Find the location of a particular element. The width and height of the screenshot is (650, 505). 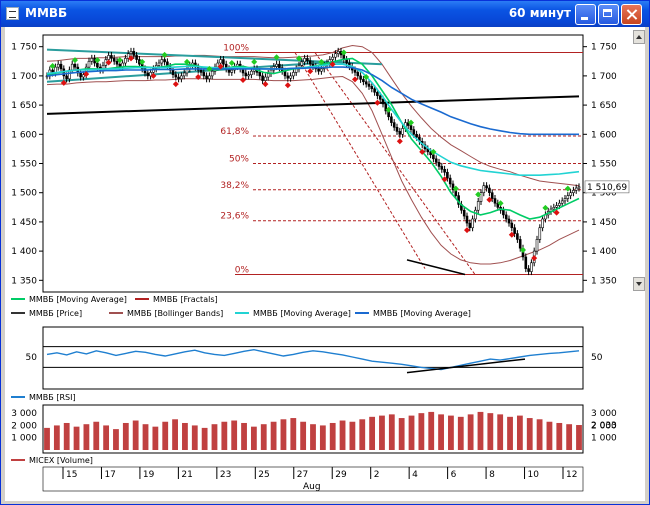

fibonacci-level-label: 0% is located at coordinates (242, 270).